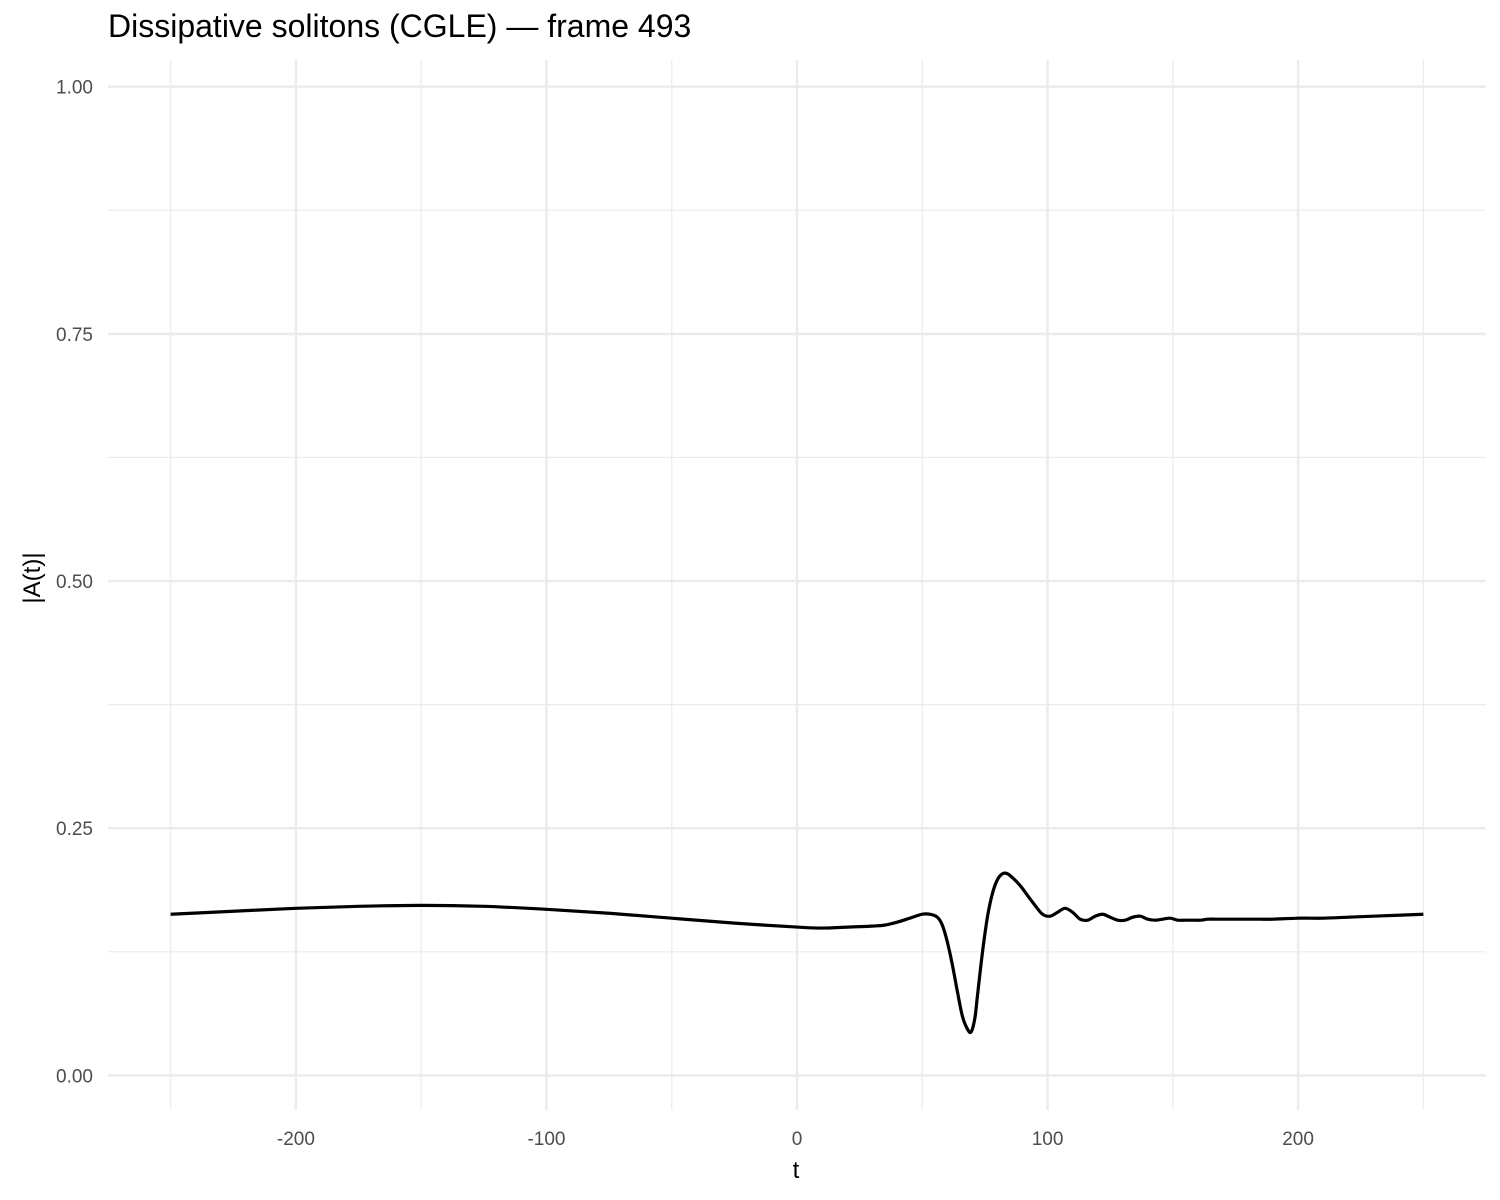 The width and height of the screenshot is (1500, 1200). Describe the element at coordinates (546, 1139) in the screenshot. I see `x-tick-label: -100` at that location.